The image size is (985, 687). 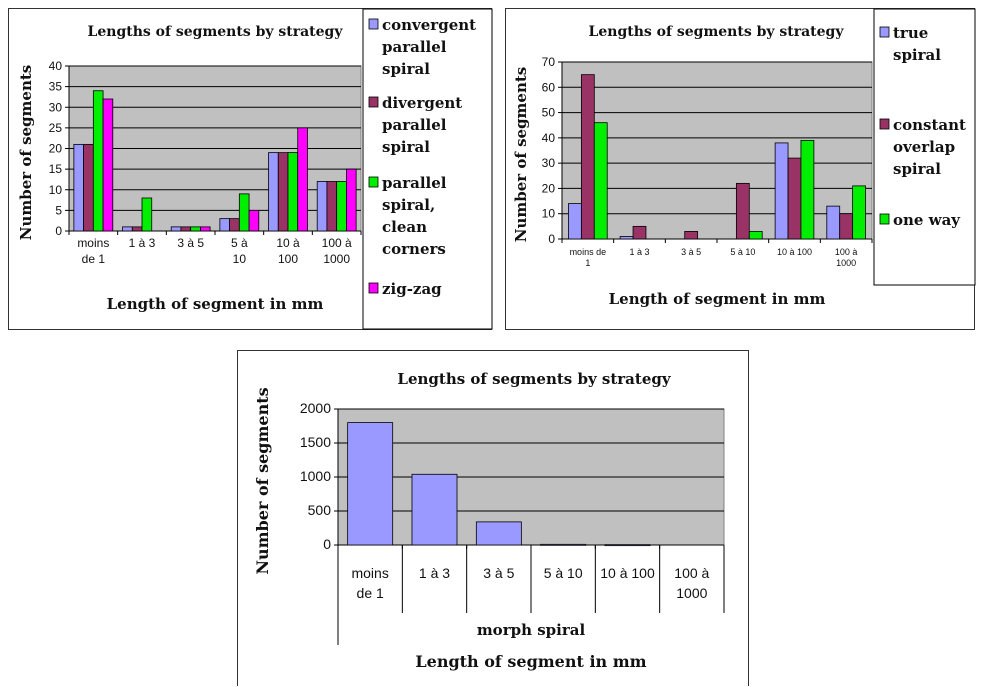 I want to click on legend-entry-line: constant, so click(x=929, y=125).